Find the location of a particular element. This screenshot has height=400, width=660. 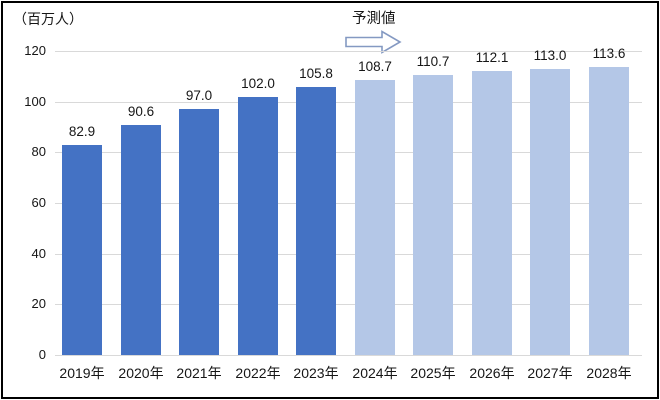

x-axis-tick-label: 2025年 is located at coordinates (433, 373).